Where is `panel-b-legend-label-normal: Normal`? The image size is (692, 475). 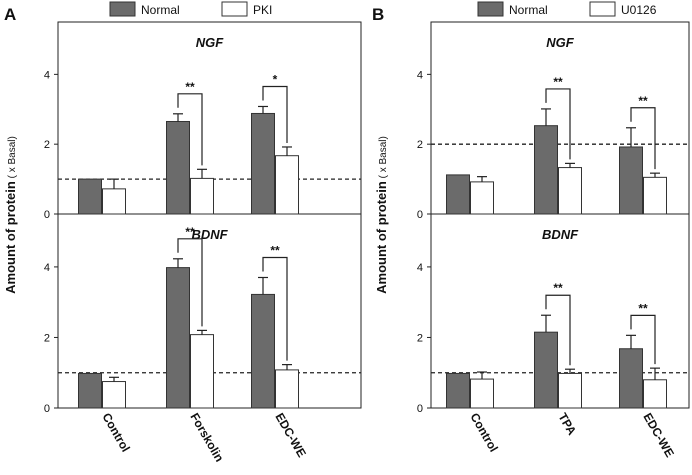 panel-b-legend-label-normal: Normal is located at coordinates (528, 10).